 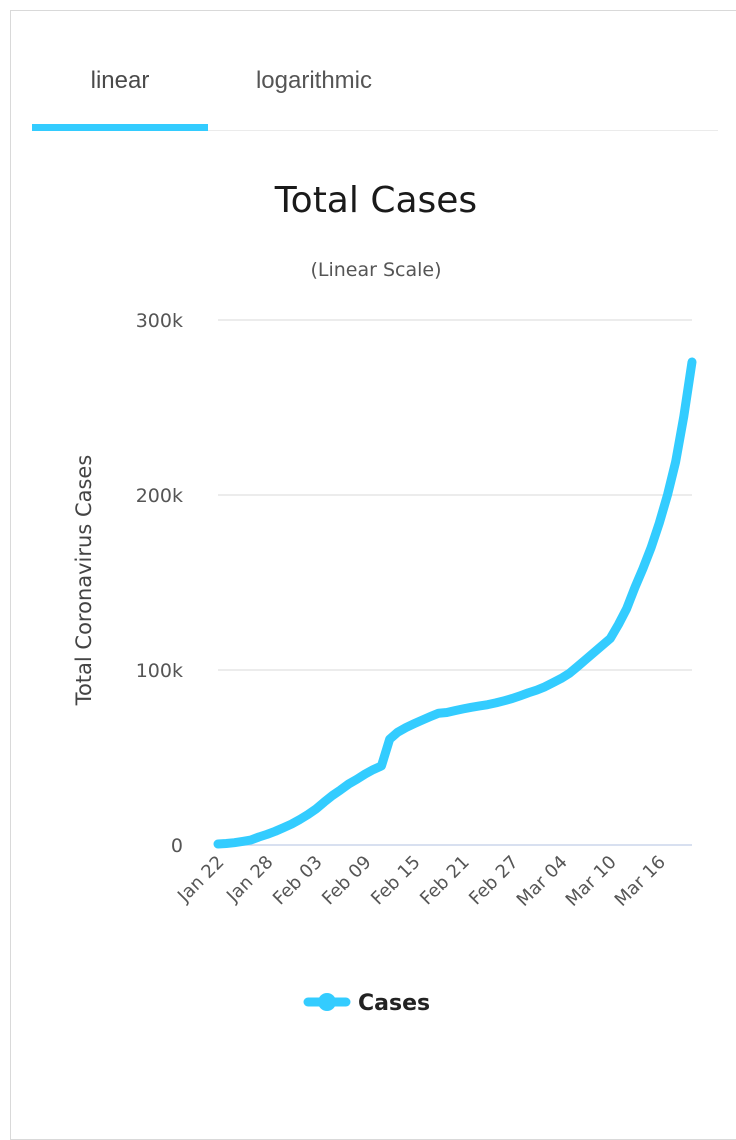 I want to click on y-axis-ticks: 0 100k 200k 300k, so click(x=159, y=583).